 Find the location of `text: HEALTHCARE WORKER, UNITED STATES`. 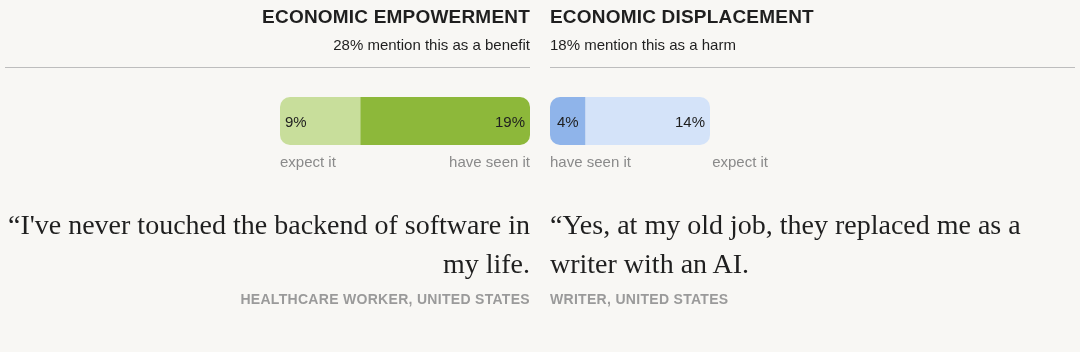

text: HEALTHCARE WORKER, UNITED STATES is located at coordinates (384, 299).